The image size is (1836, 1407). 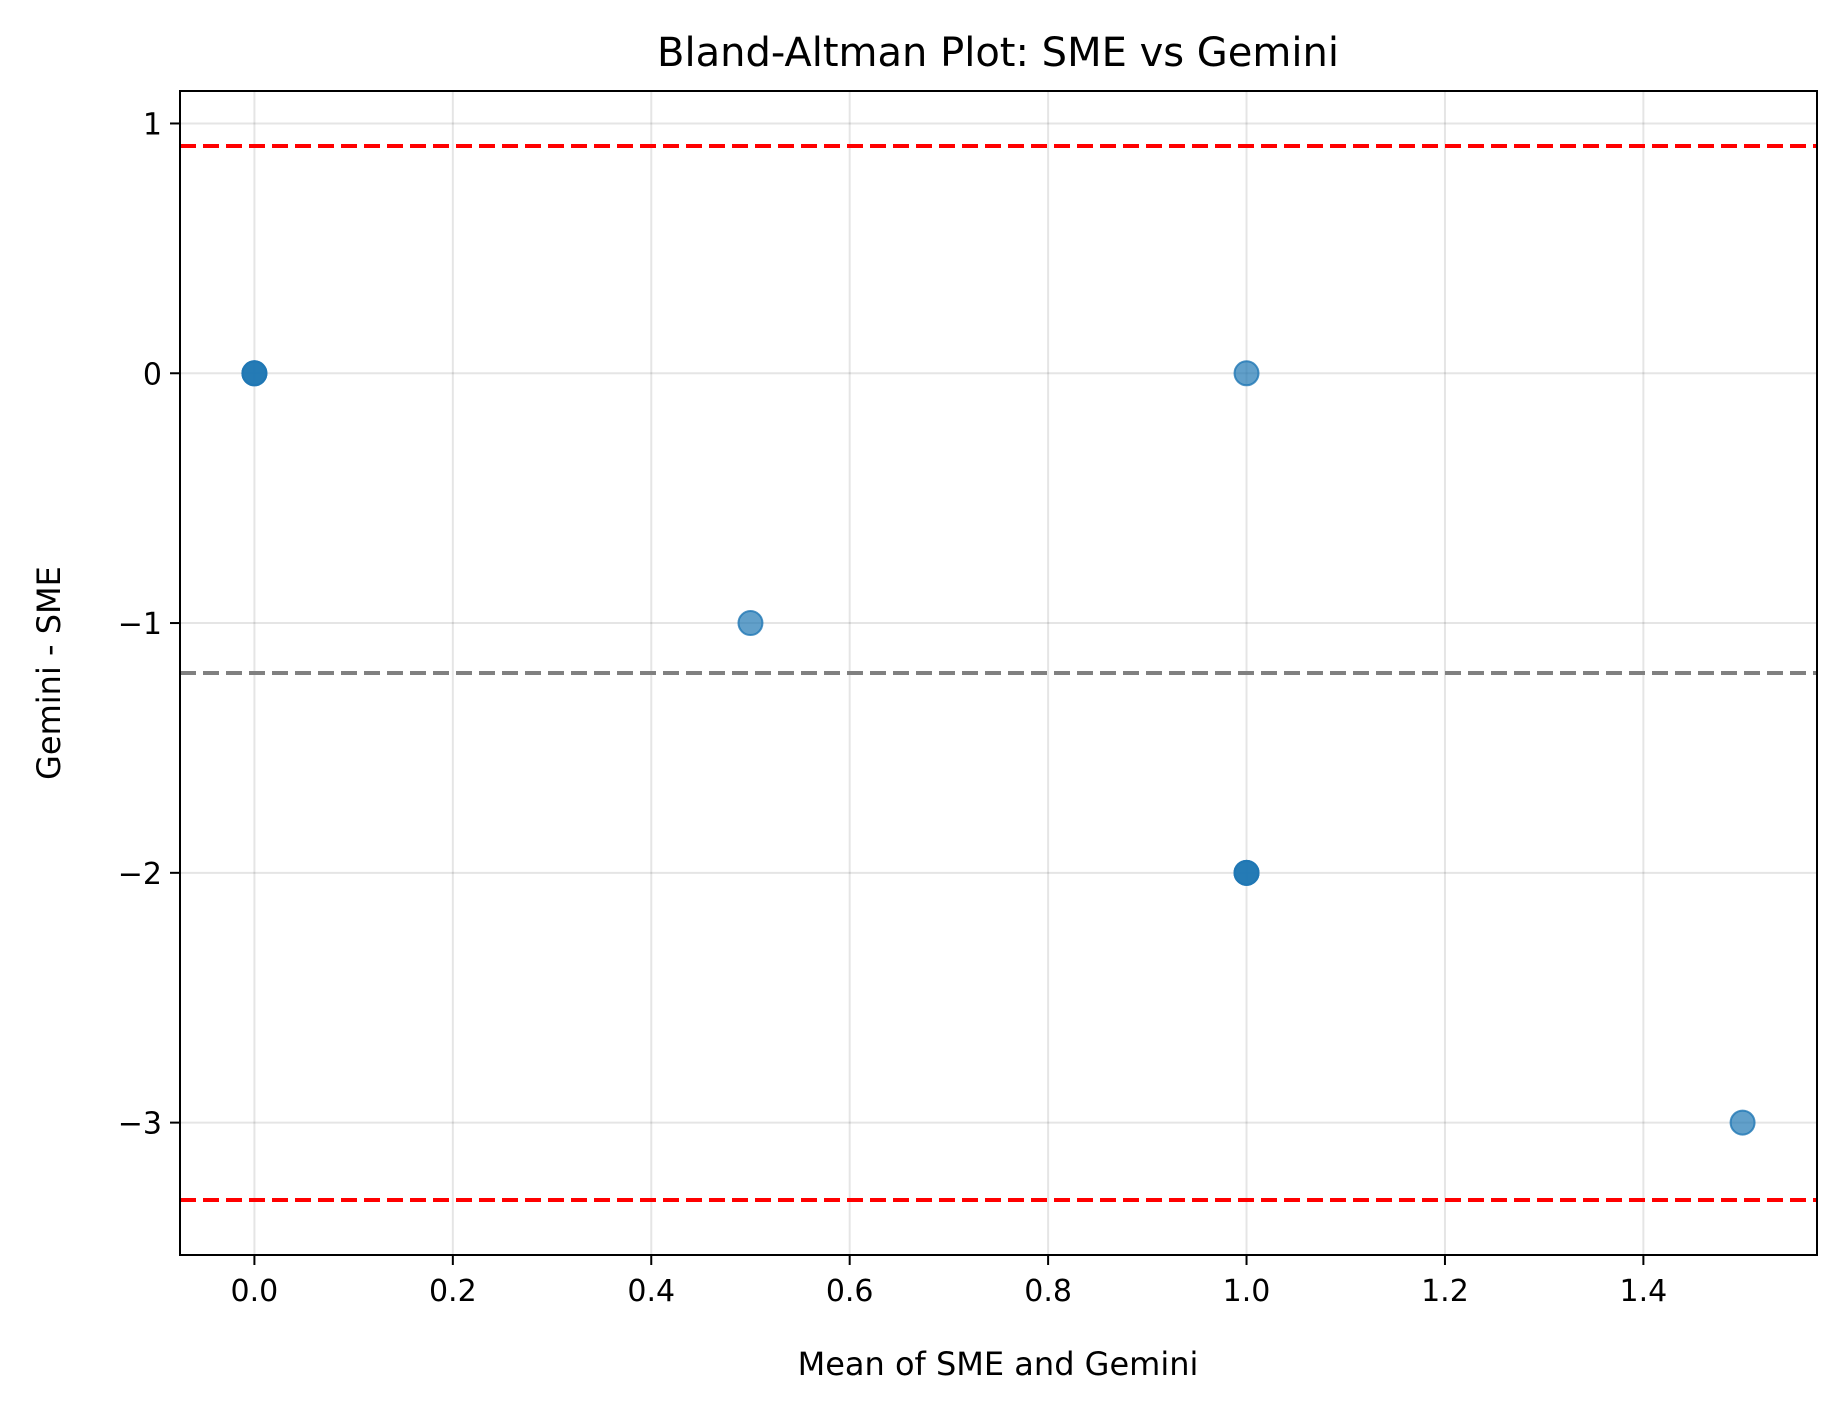 What do you see at coordinates (850, 1291) in the screenshot?
I see `x-tick-label: 0.6` at bounding box center [850, 1291].